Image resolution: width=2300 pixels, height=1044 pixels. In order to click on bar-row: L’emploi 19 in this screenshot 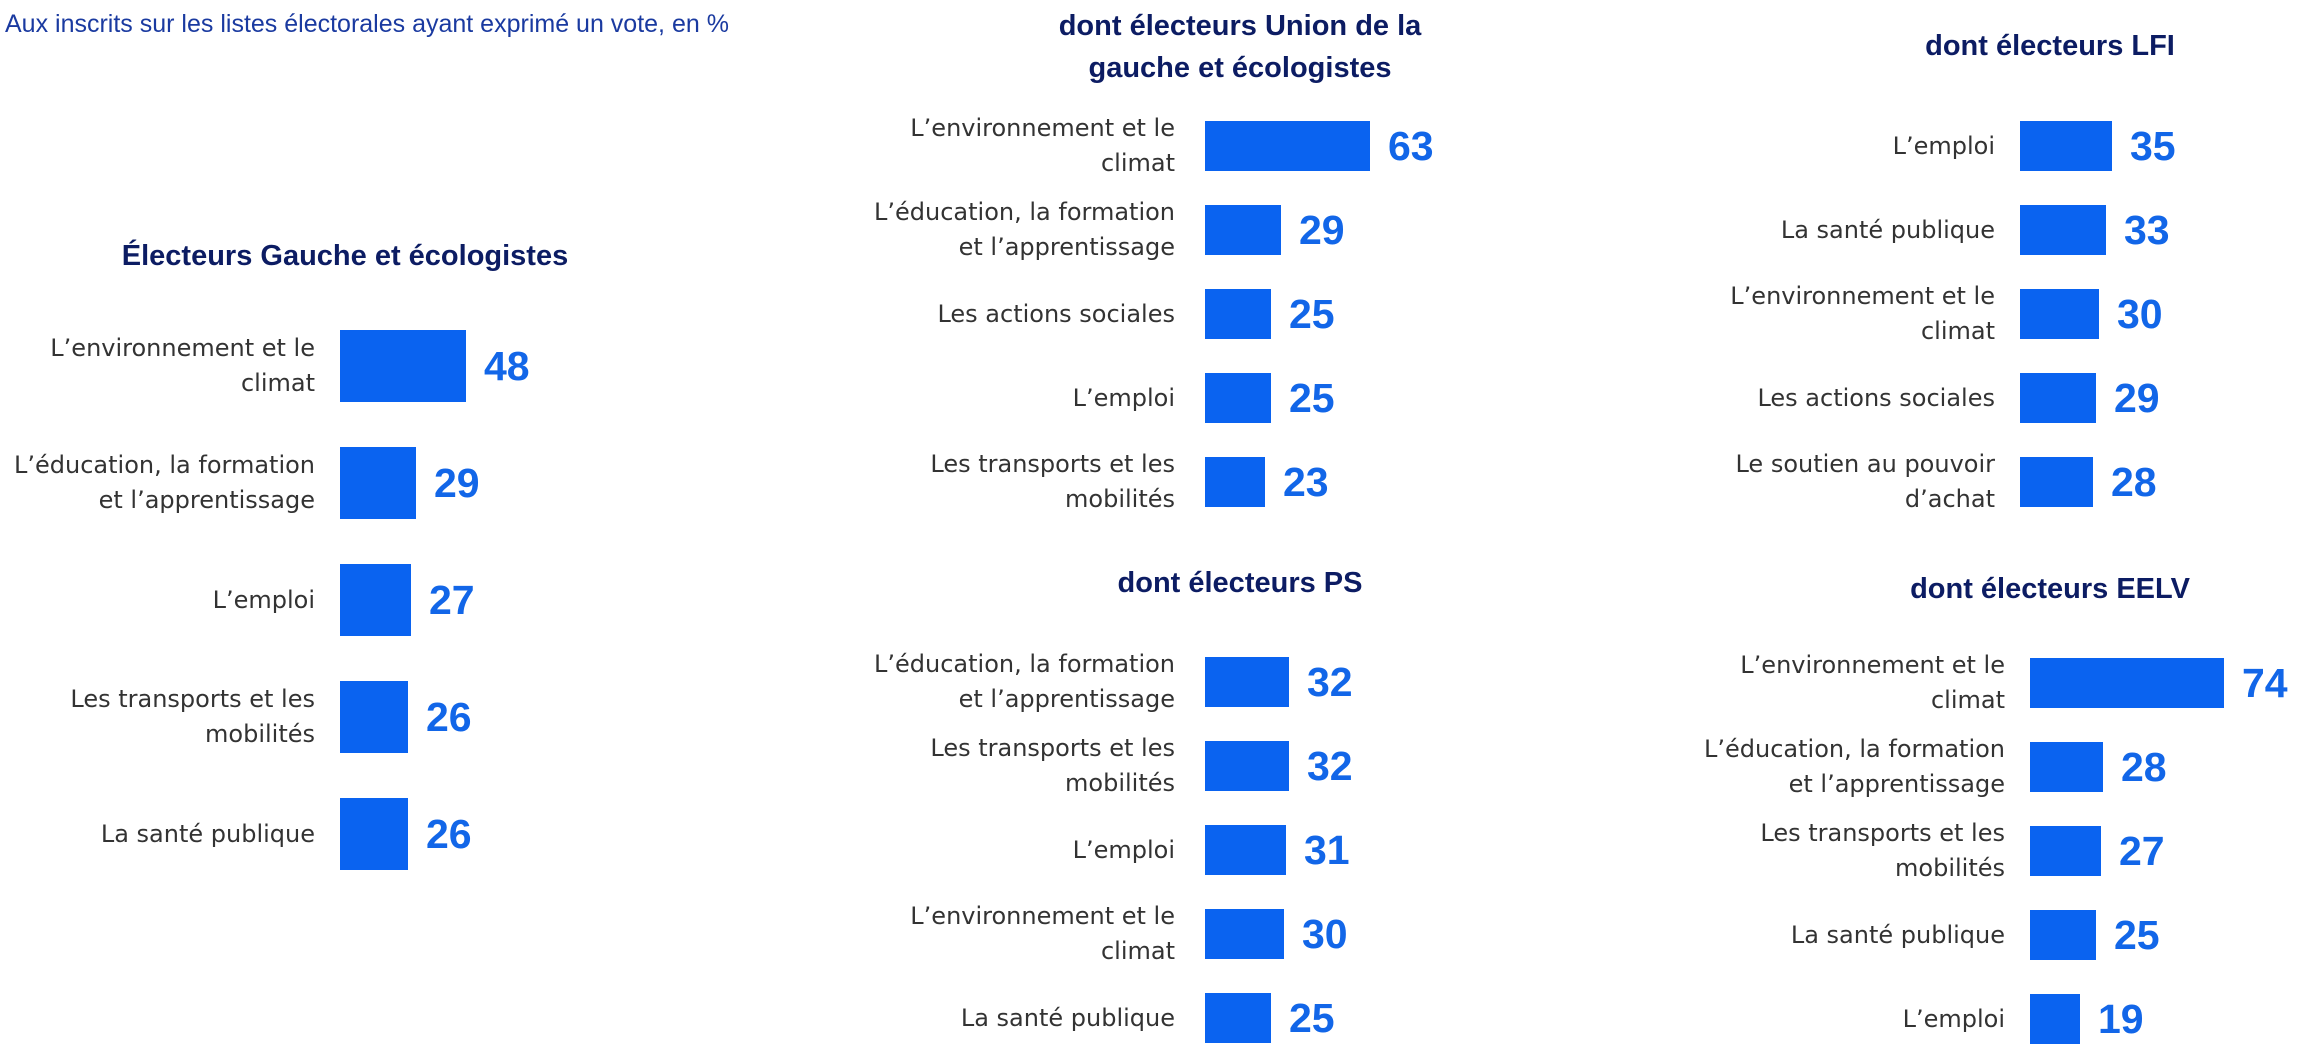, I will do `click(2000, 1019)`.